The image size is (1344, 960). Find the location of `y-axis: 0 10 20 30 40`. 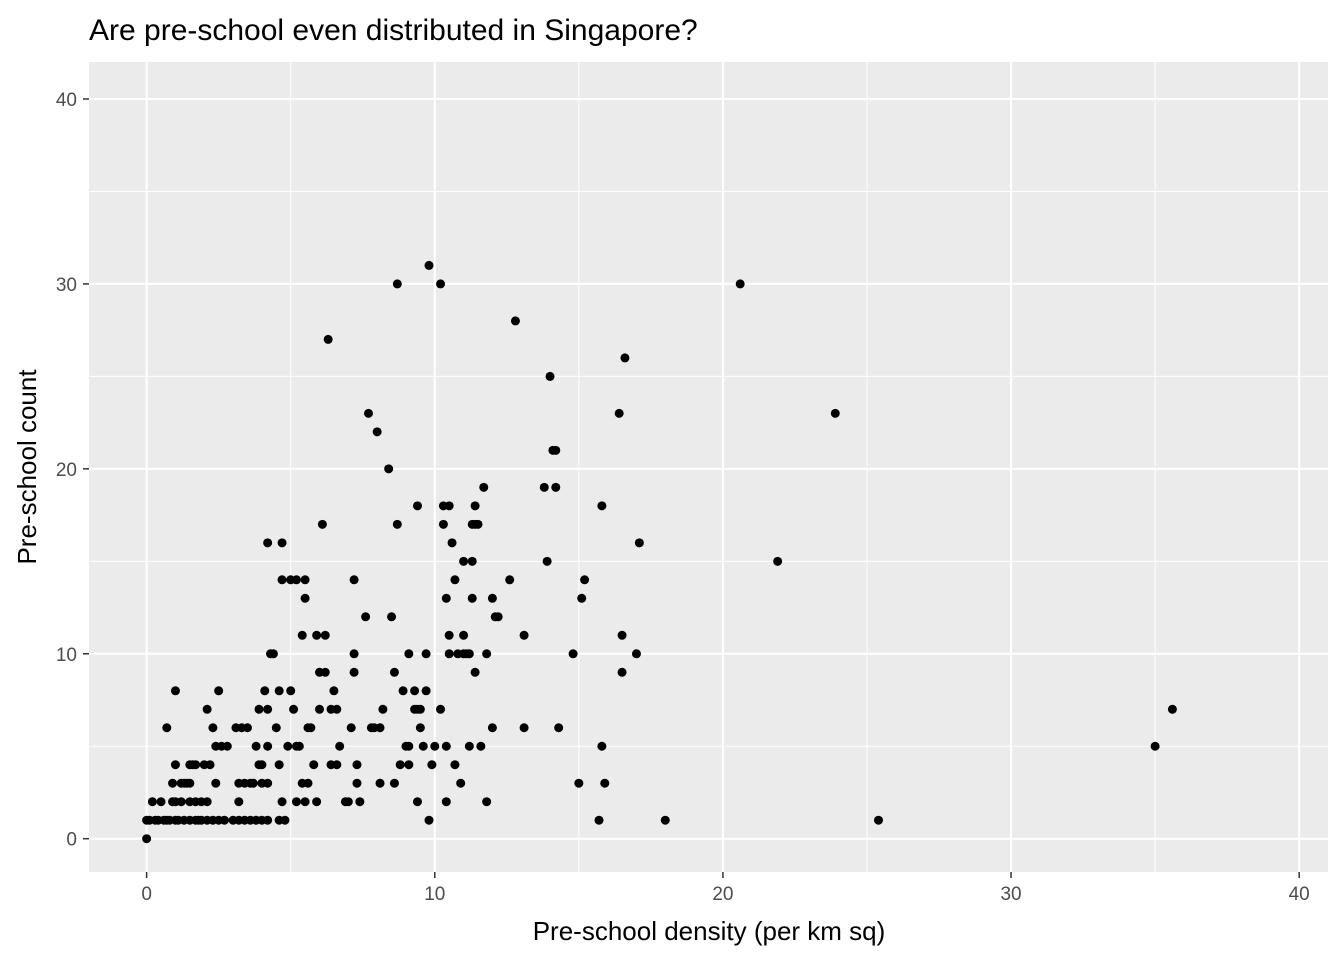

y-axis: 0 10 20 30 40 is located at coordinates (72, 470).